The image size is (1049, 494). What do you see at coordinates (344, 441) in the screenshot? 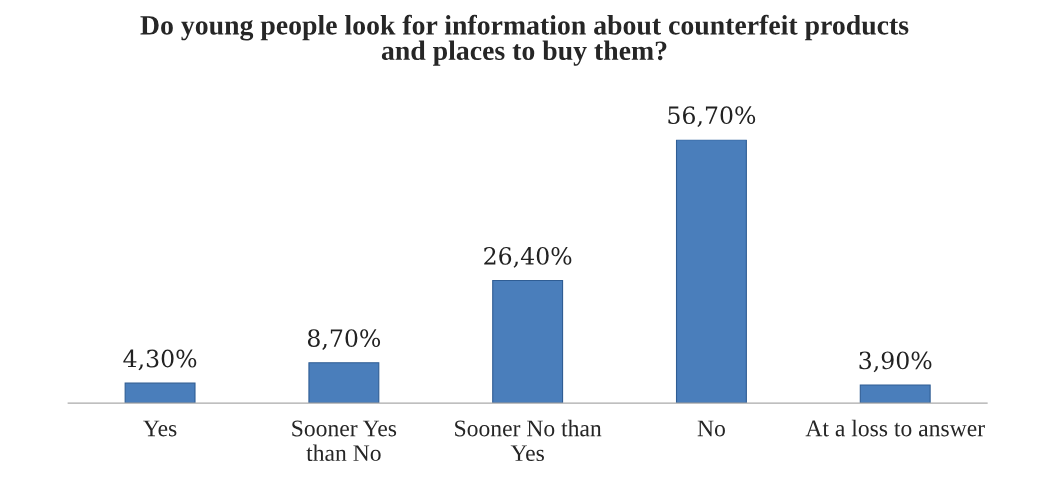
I see `x-tick-label: Sooner Yes than No` at bounding box center [344, 441].